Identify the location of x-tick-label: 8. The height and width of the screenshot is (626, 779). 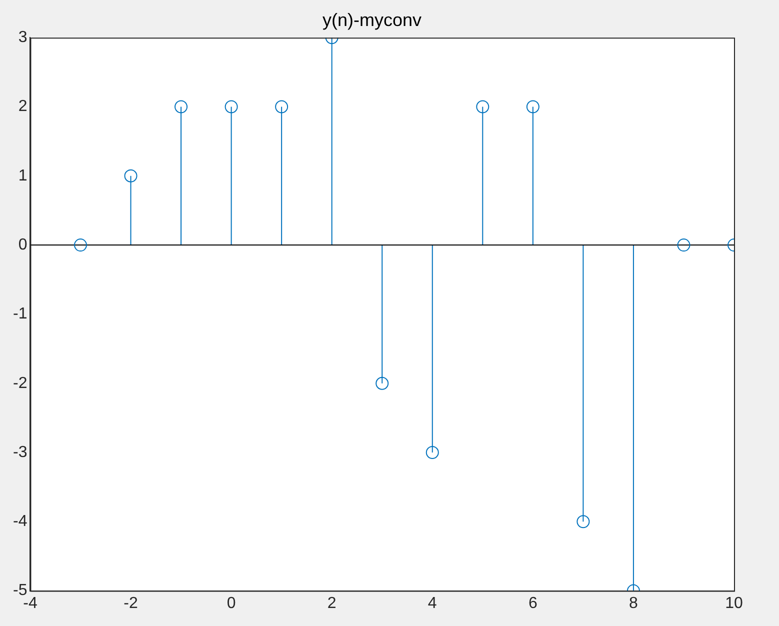
(633, 603).